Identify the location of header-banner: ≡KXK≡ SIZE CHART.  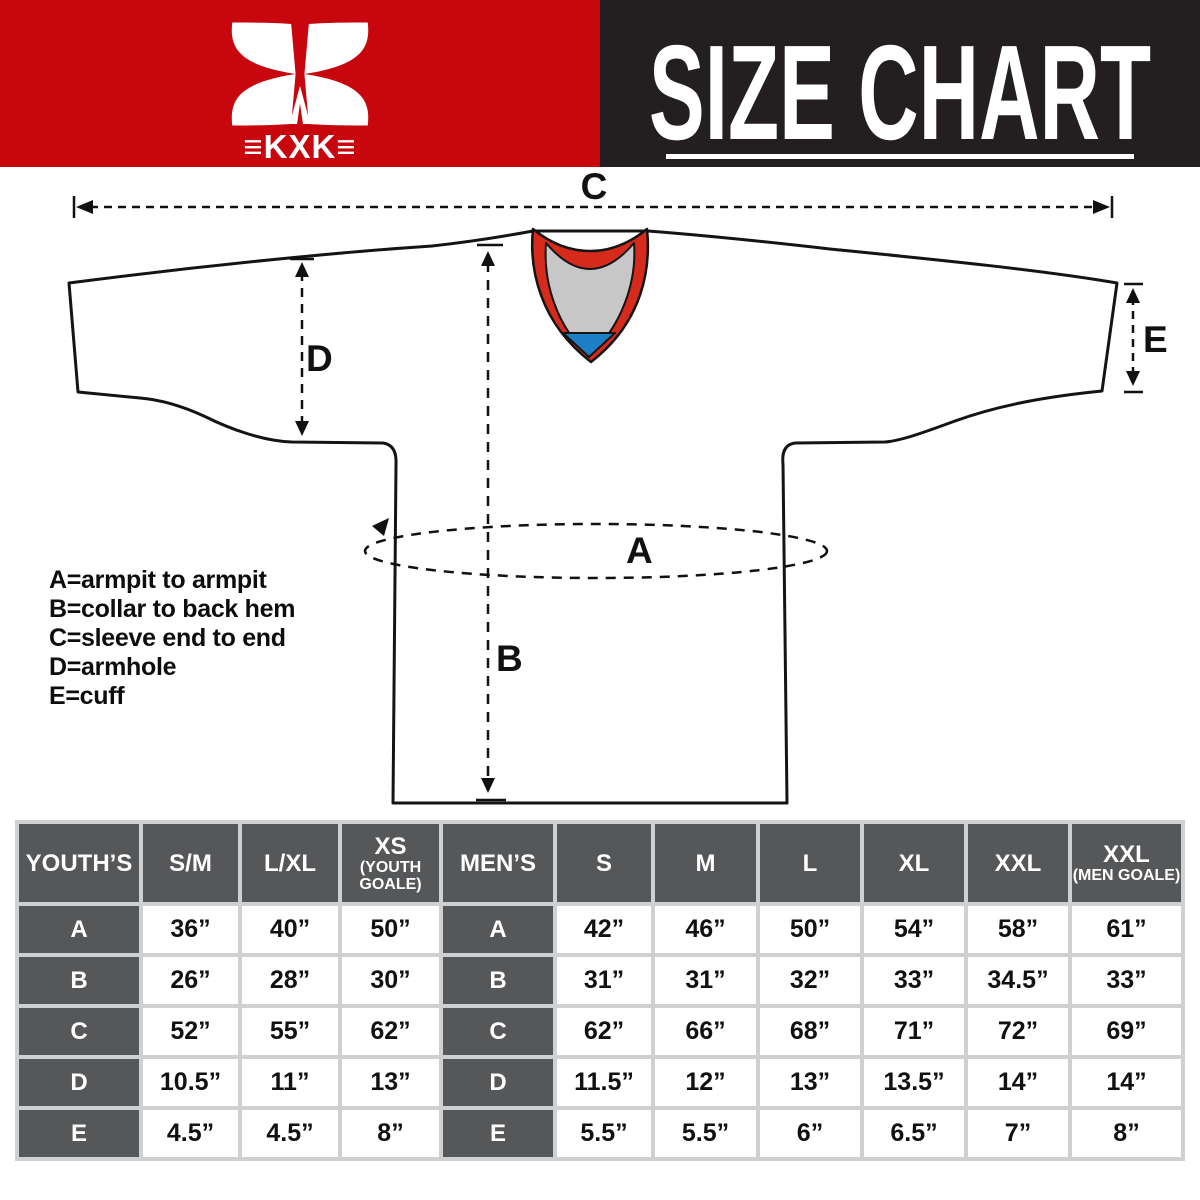
(600, 83).